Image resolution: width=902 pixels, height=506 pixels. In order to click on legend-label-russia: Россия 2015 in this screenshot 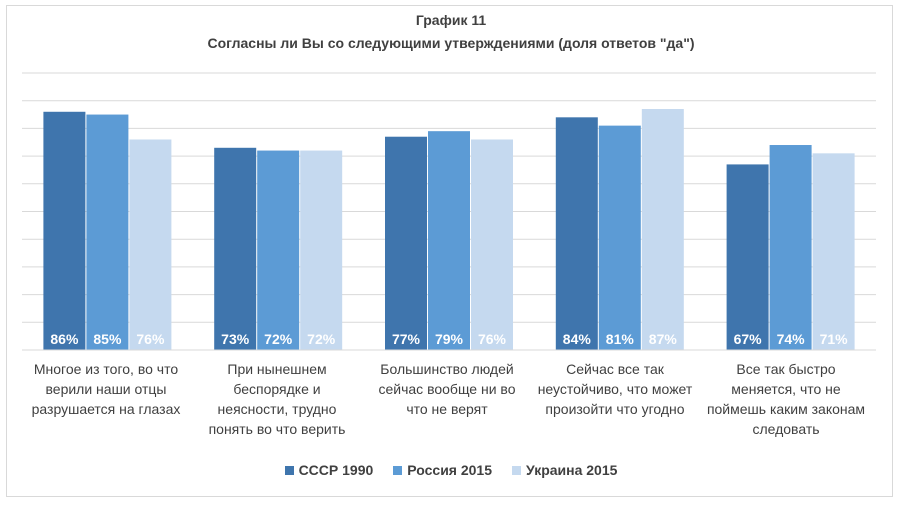, I will do `click(450, 470)`.